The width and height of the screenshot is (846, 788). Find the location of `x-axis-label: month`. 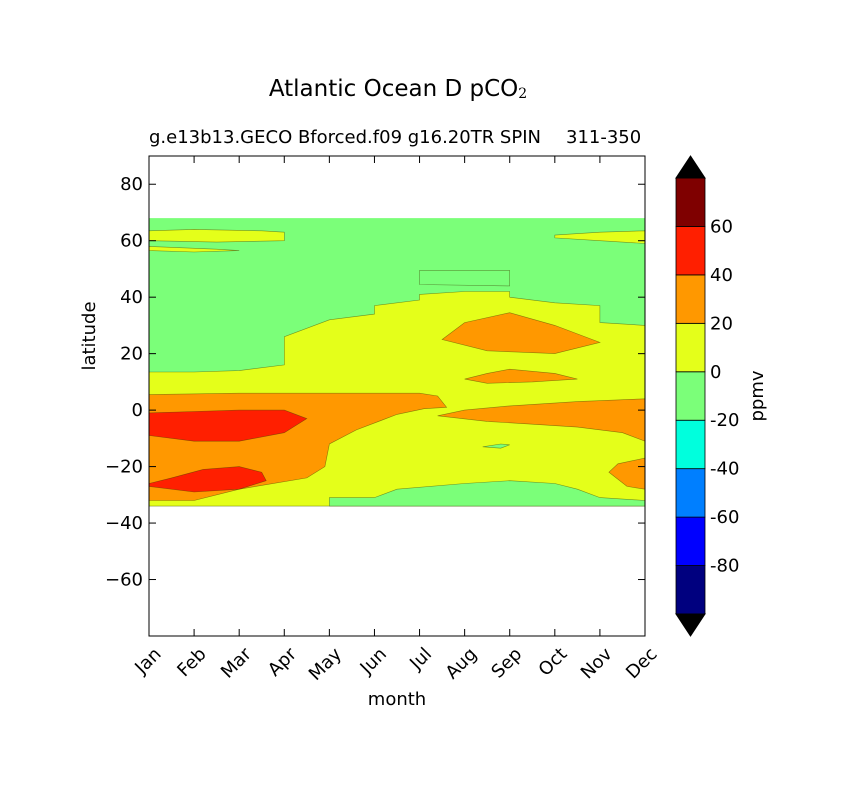

x-axis-label: month is located at coordinates (397, 699).